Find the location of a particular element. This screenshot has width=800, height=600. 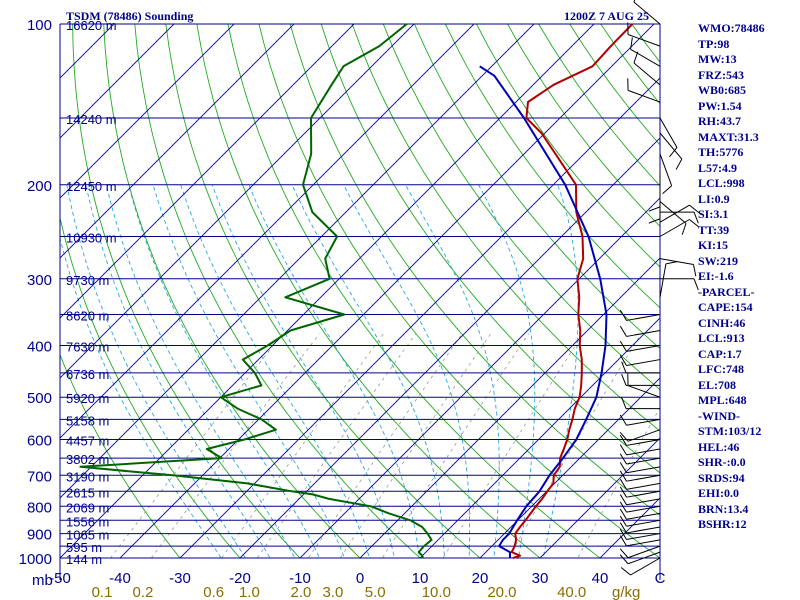

temperature-tick-label: 0 is located at coordinates (360, 578).